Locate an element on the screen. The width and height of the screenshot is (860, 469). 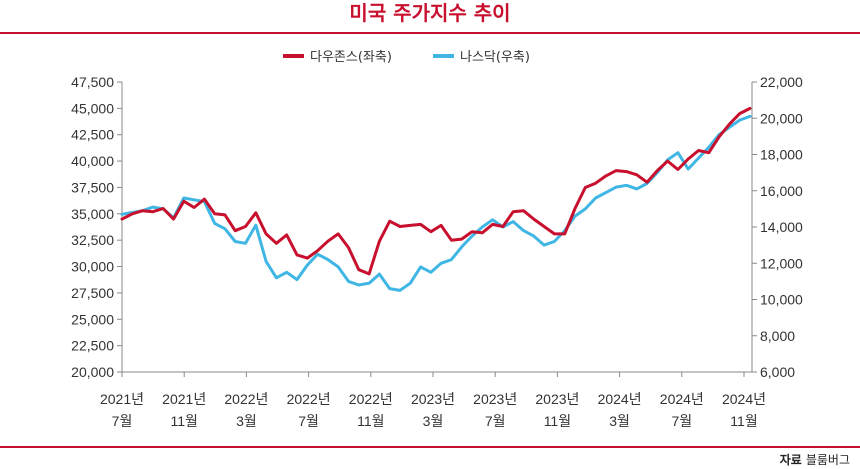
right-tick-label: 18,000 is located at coordinates (781, 155).